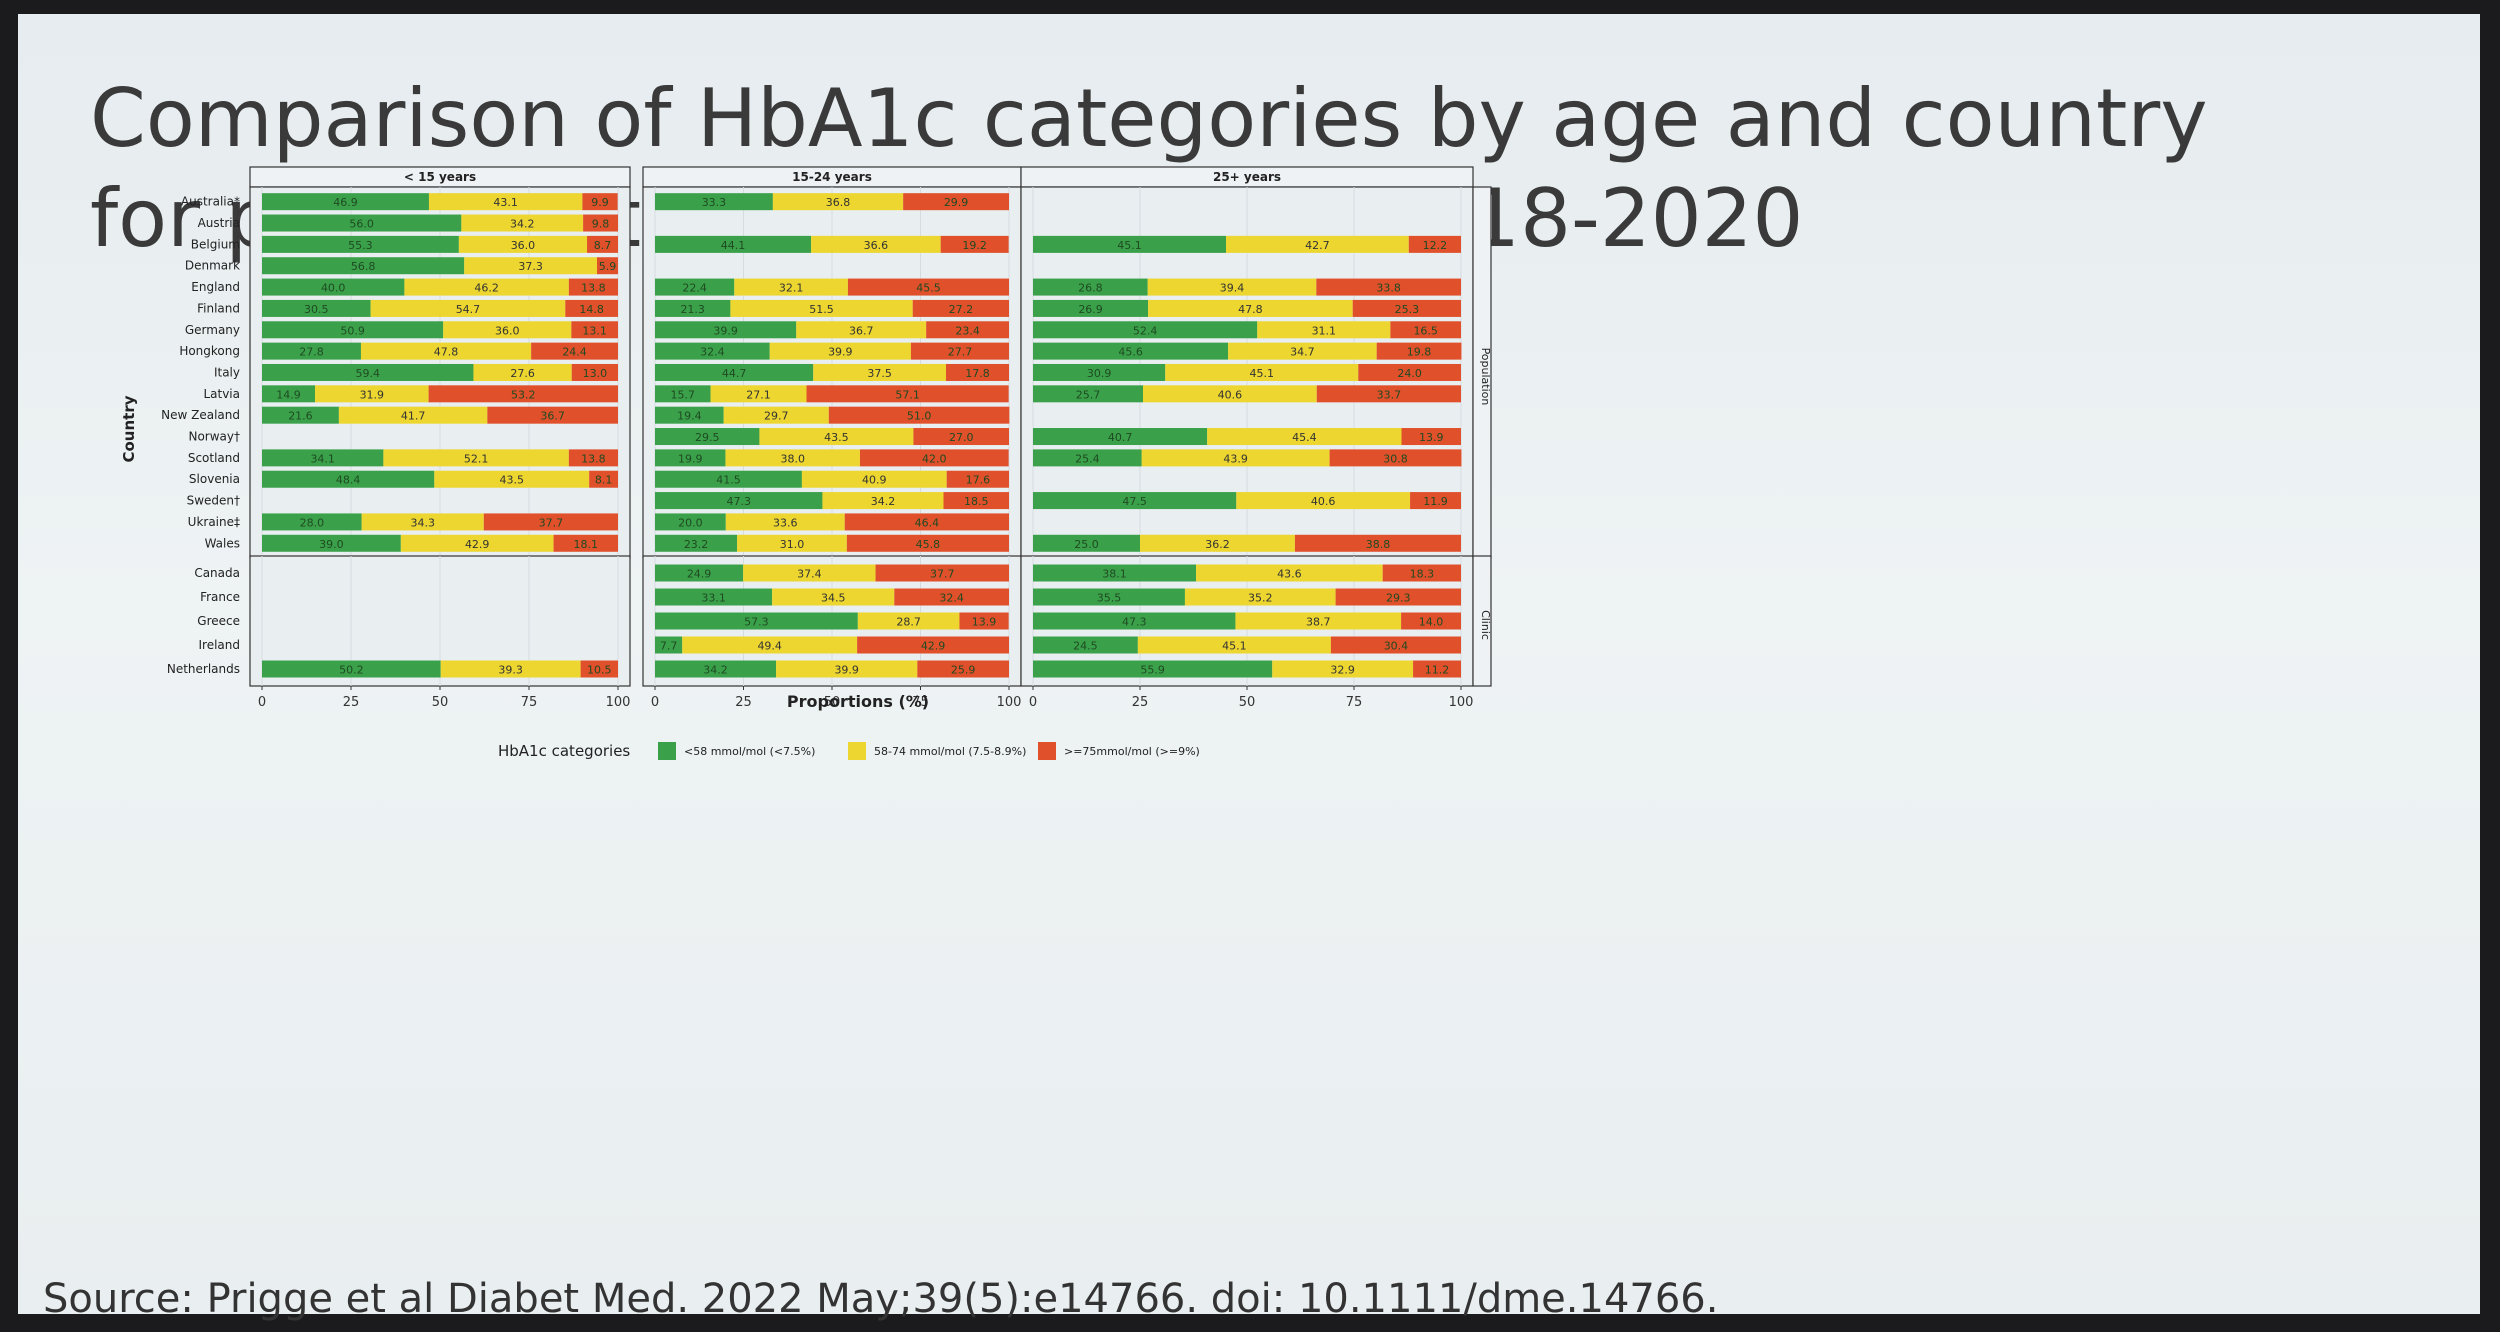 This screenshot has width=2500, height=1332. I want to click on data-label: 42.0, so click(934, 458).